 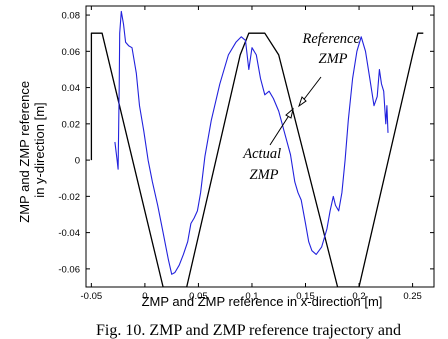 What do you see at coordinates (69, 143) in the screenshot?
I see `y-tick-labels: 0.08 0.06 0.04 0.02 0 -0.02 -0.04 -0.06` at bounding box center [69, 143].